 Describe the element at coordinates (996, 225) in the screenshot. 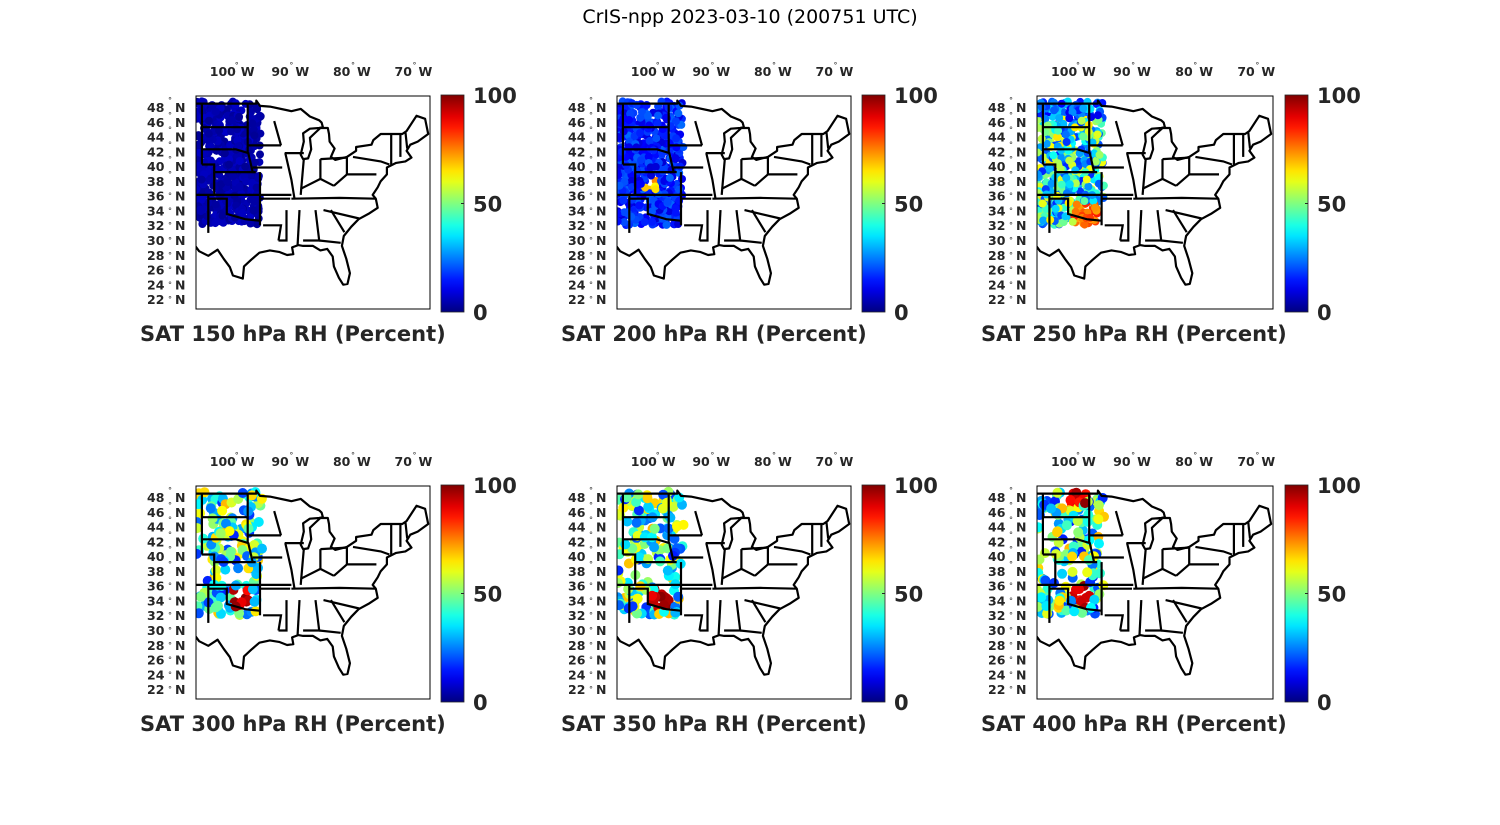

I see `lat-tick-label: 32` at that location.